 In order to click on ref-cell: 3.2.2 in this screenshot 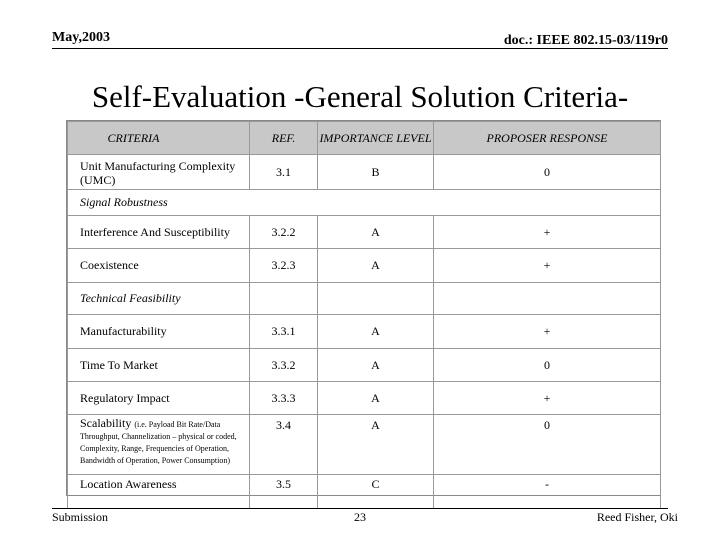, I will do `click(283, 232)`.